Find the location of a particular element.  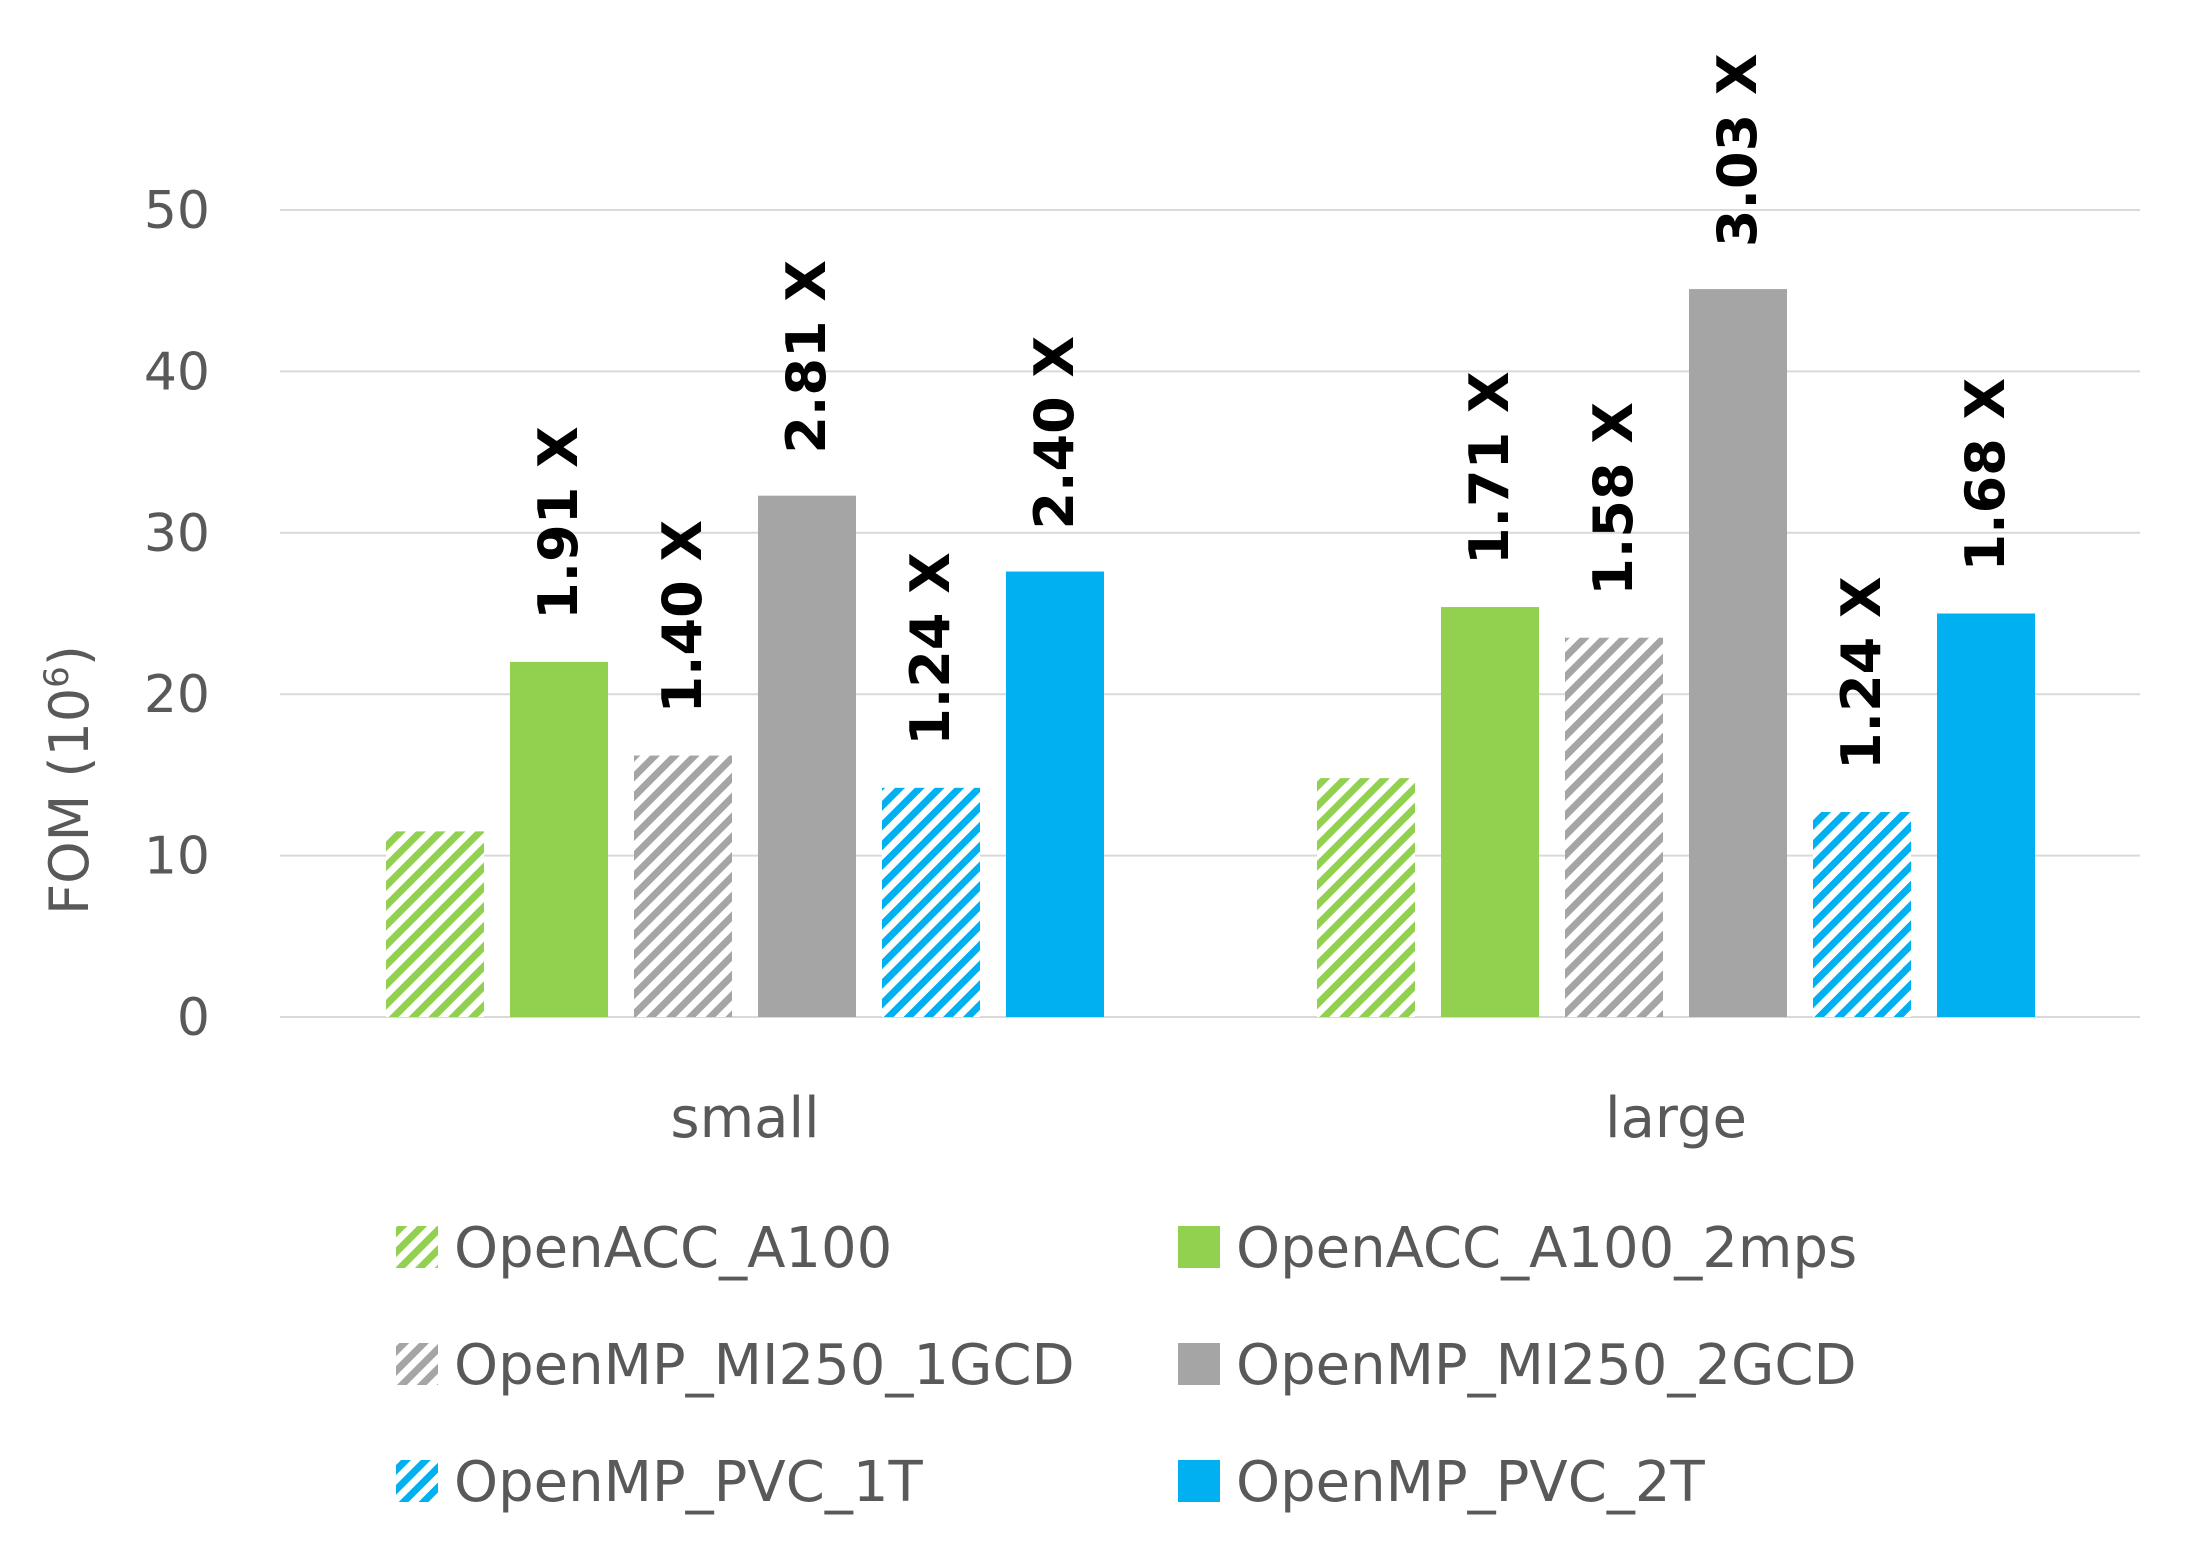

legend-label: OpenMP_MI250_2GCD is located at coordinates (1546, 1365).